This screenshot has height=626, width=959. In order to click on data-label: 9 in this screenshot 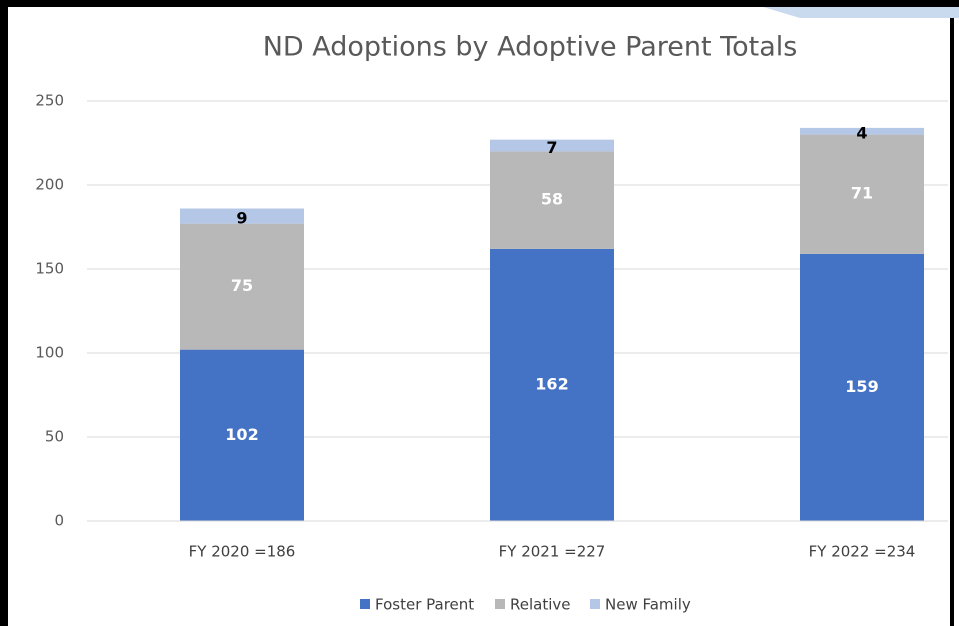, I will do `click(241, 218)`.